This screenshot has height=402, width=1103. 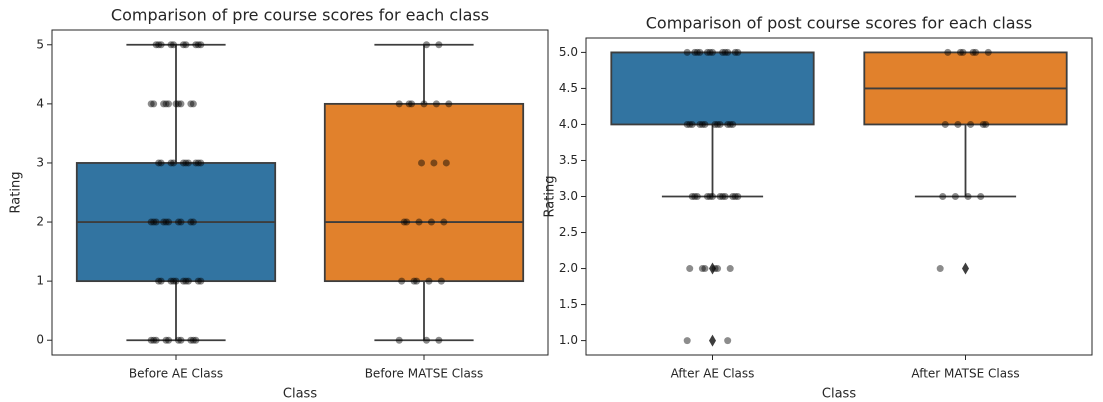 What do you see at coordinates (568, 340) in the screenshot?
I see `y-tick-label: 1.0` at bounding box center [568, 340].